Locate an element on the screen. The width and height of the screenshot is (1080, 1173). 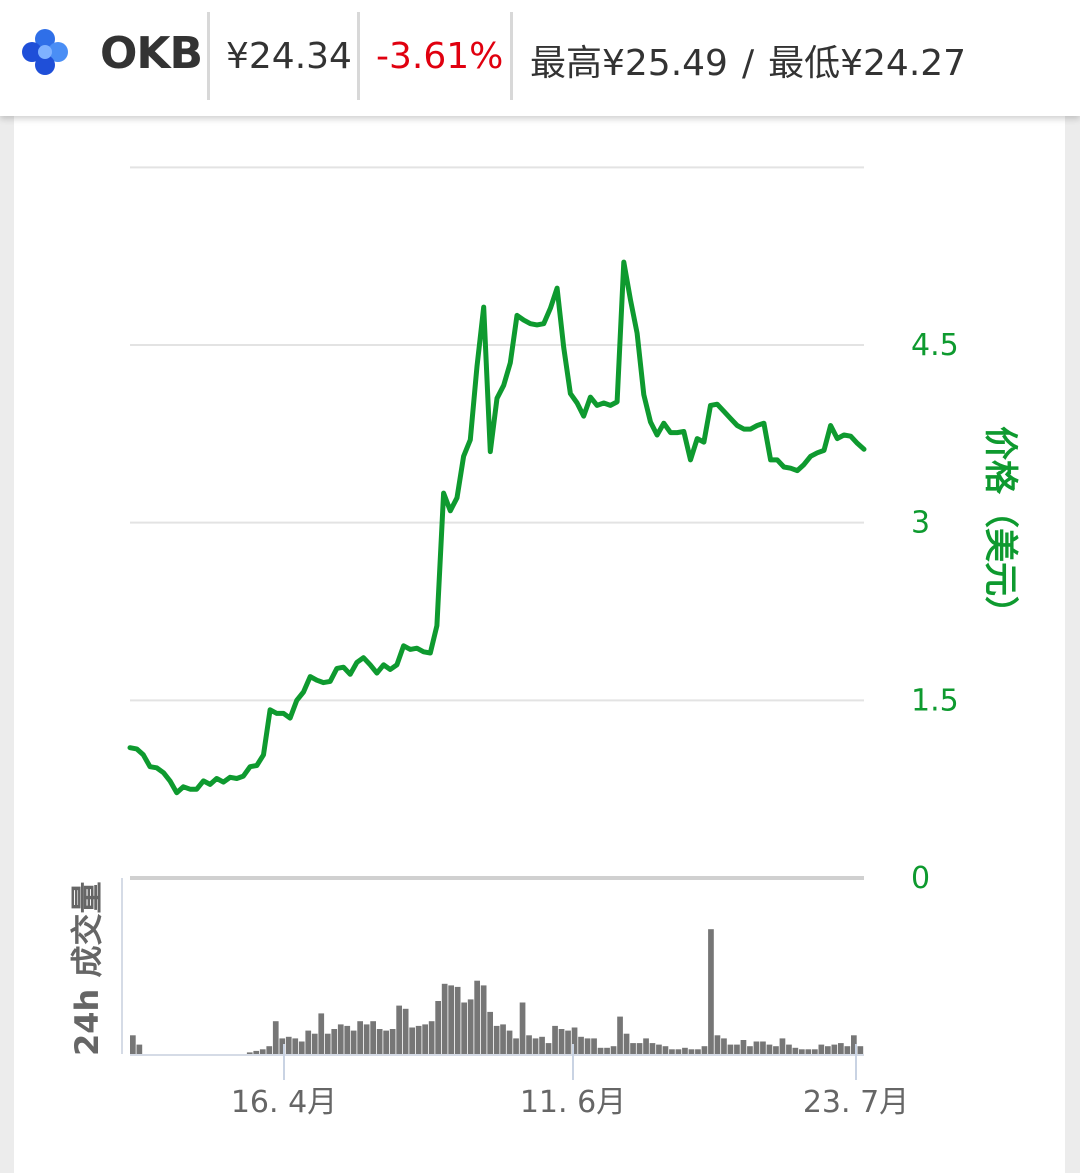
y-tick-label: 3 is located at coordinates (920, 523).